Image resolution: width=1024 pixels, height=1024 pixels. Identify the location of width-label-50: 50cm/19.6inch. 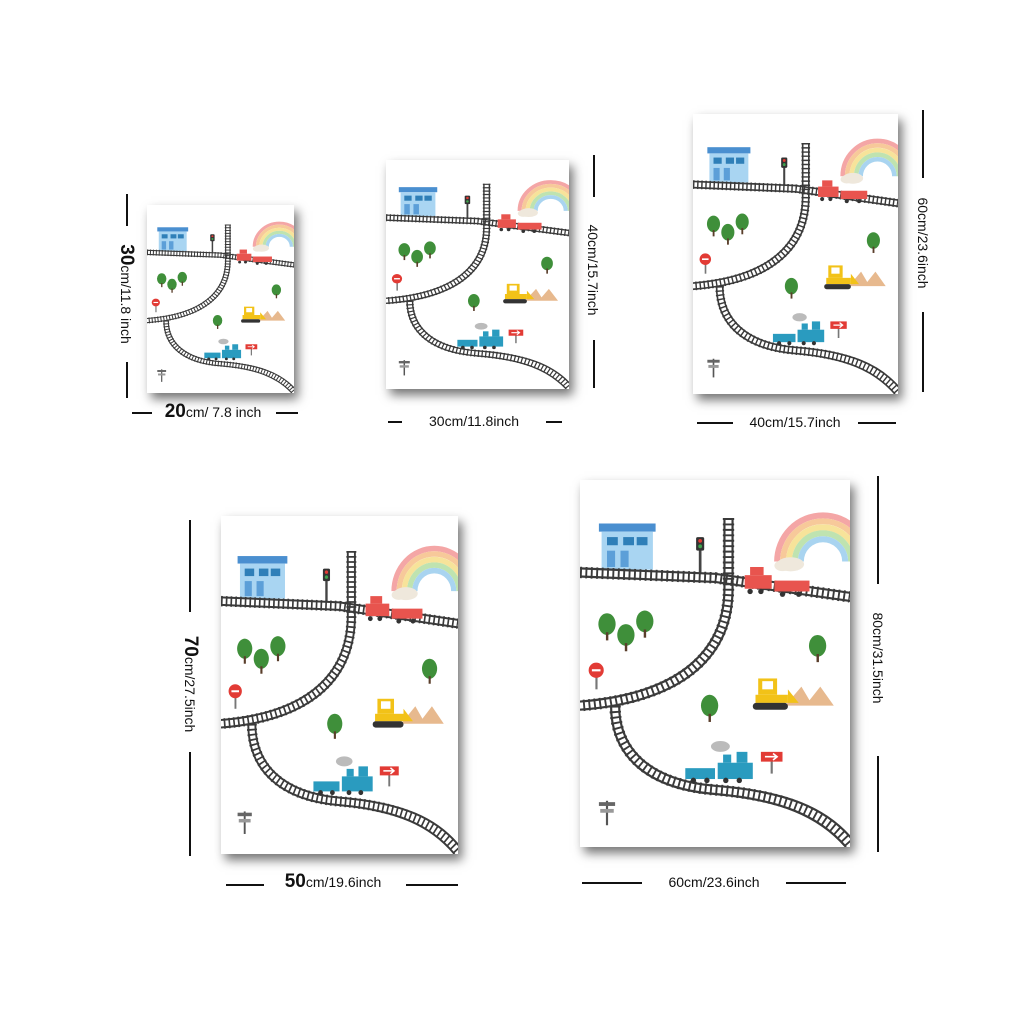
(333, 881).